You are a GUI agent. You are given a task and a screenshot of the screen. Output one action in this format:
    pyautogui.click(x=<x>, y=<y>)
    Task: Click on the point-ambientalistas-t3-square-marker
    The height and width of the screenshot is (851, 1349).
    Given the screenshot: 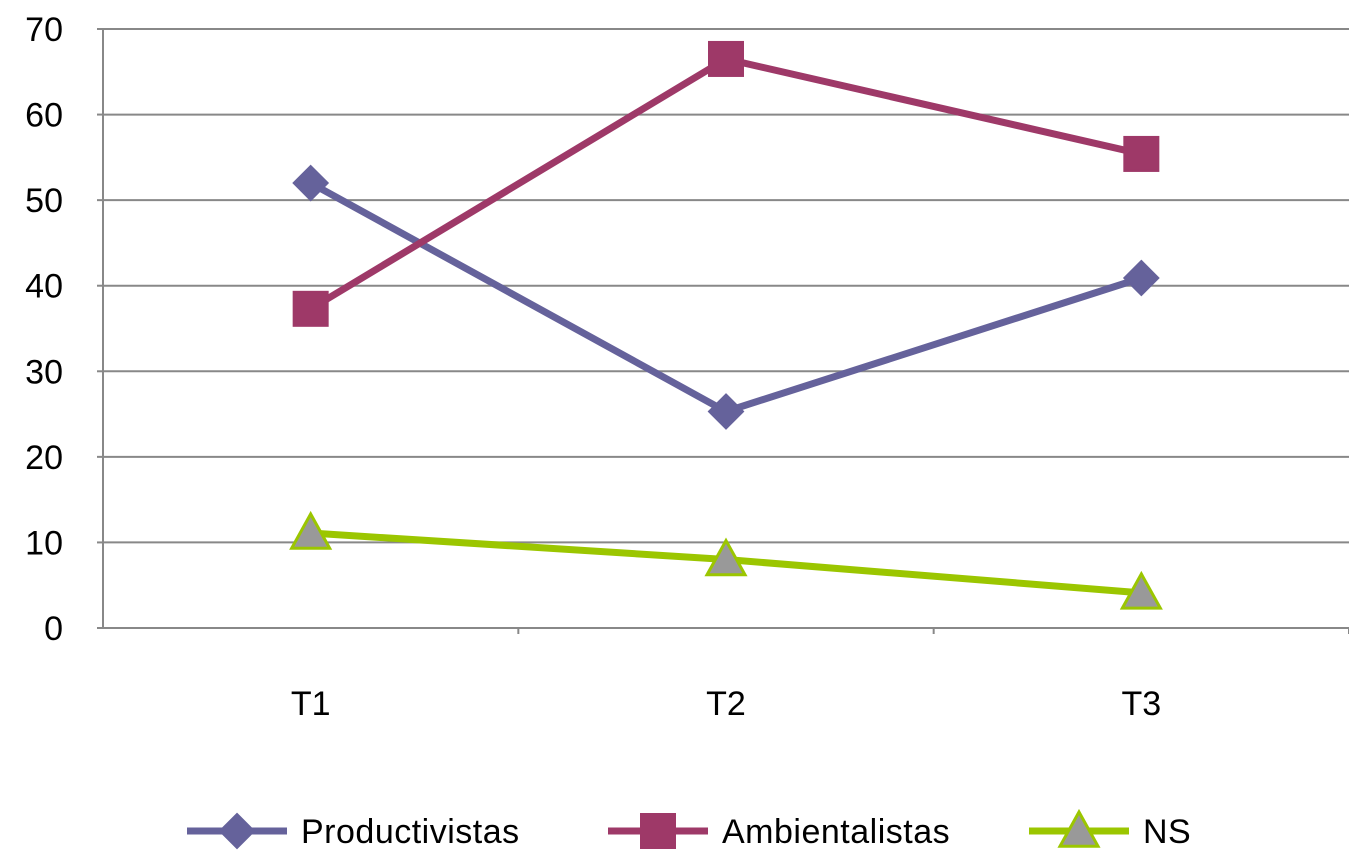 What is the action you would take?
    pyautogui.click(x=1141, y=153)
    